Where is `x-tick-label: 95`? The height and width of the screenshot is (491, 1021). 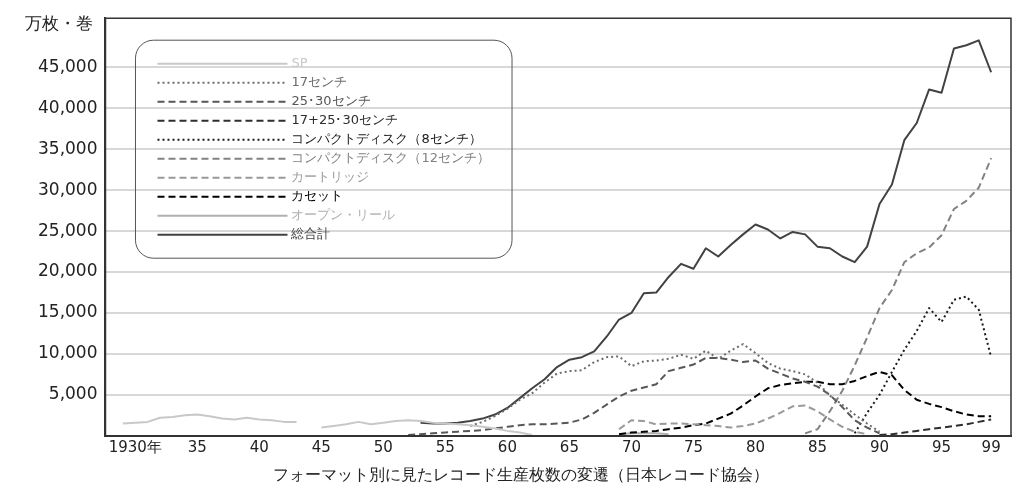
x-tick-label: 95 is located at coordinates (941, 446).